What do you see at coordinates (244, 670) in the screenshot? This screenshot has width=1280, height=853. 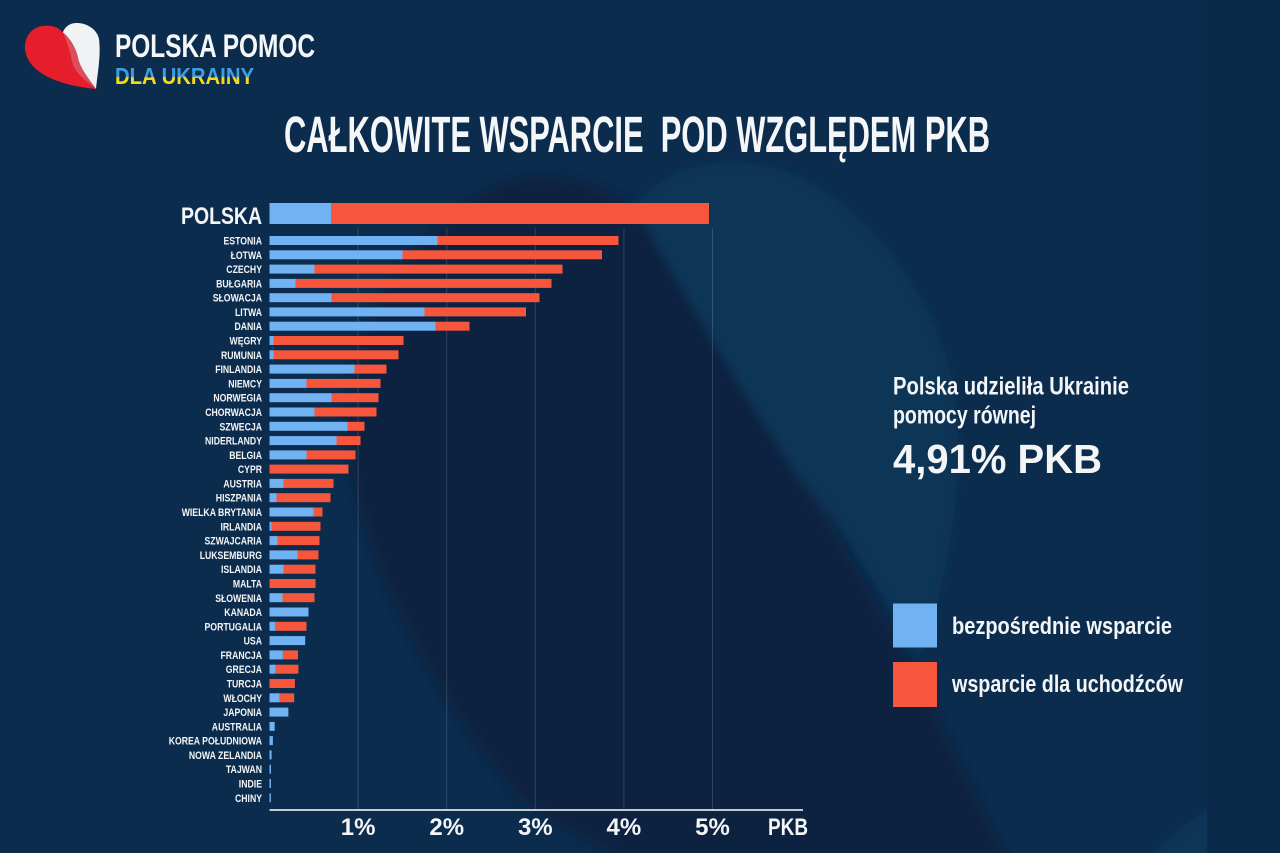 I see `svg-text: GRECJA` at bounding box center [244, 670].